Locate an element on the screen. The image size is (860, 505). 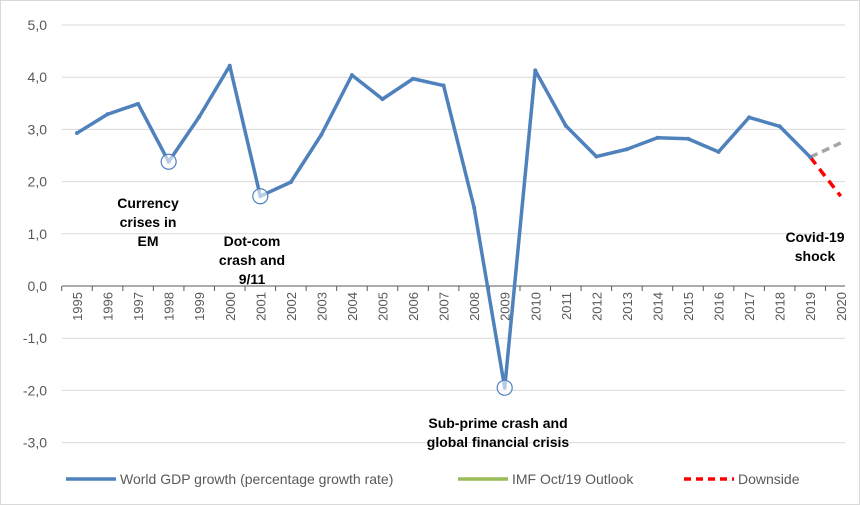
y-tick-label: 5,0 is located at coordinates (38, 25).